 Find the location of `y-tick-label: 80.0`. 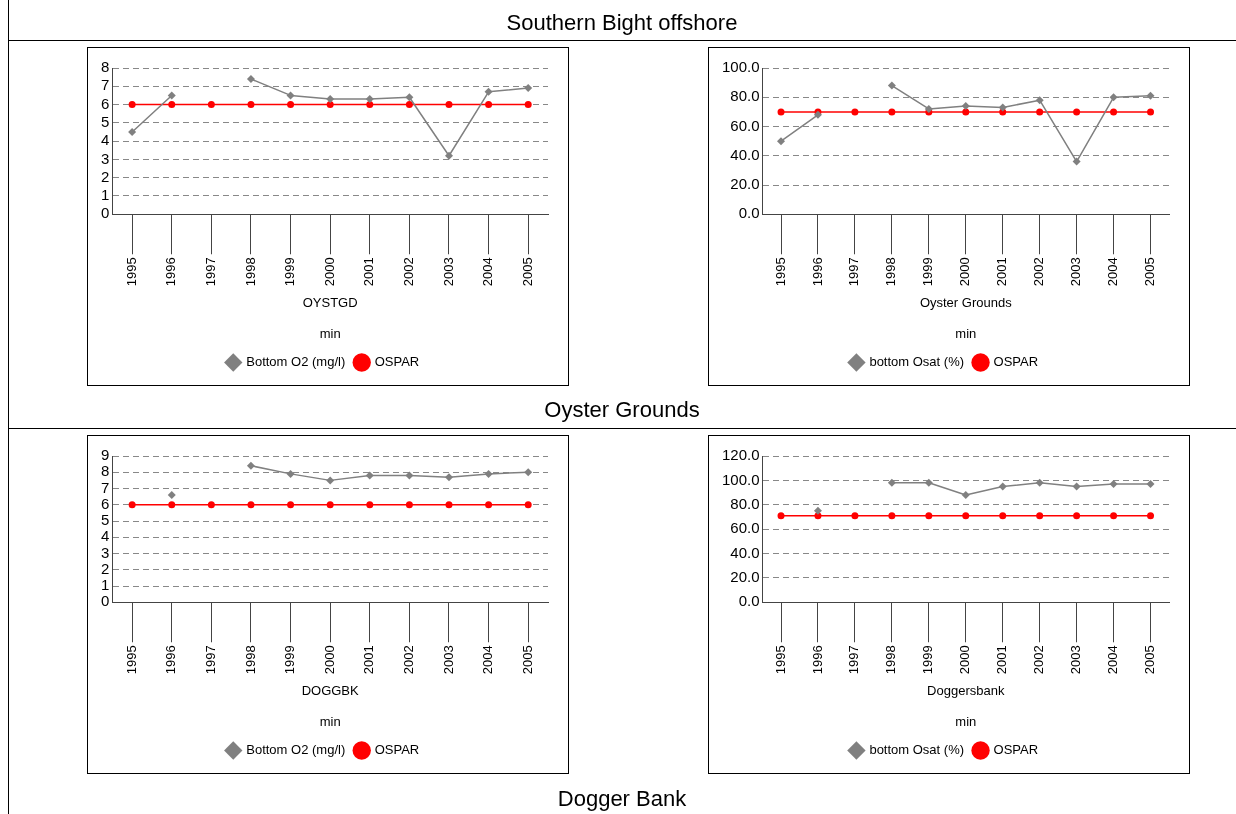

y-tick-label: 80.0 is located at coordinates (745, 96).